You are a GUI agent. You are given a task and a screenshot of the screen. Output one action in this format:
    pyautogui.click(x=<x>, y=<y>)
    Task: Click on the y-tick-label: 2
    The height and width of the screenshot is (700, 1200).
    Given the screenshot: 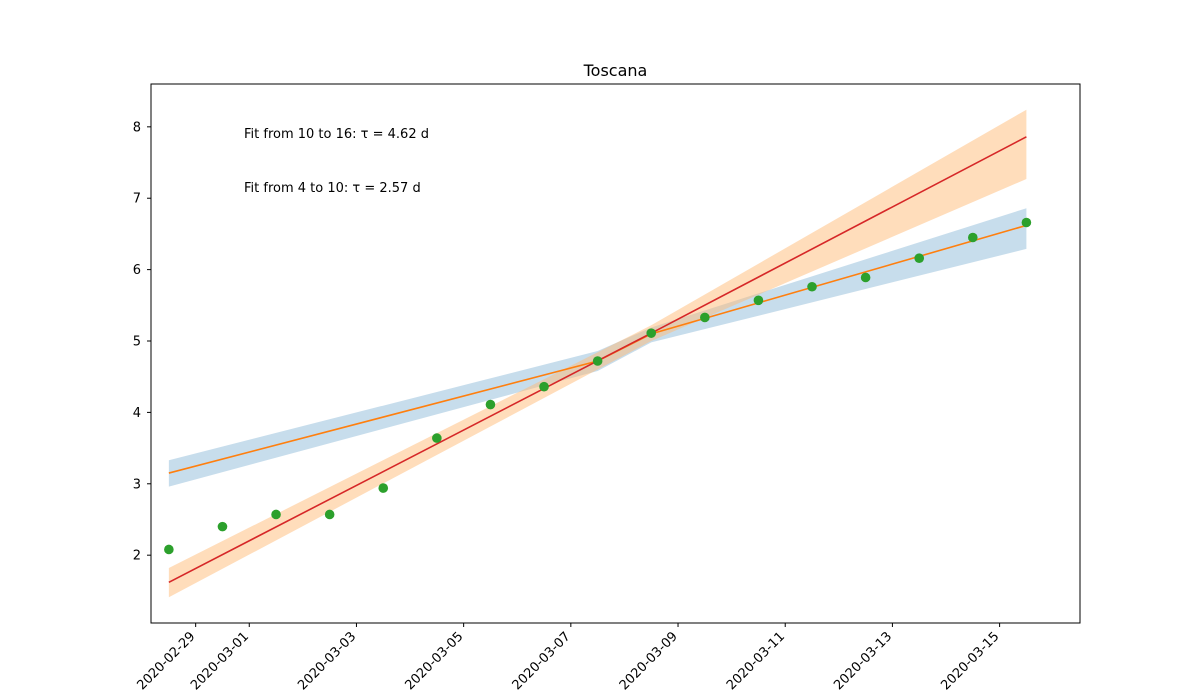 What is the action you would take?
    pyautogui.click(x=137, y=556)
    